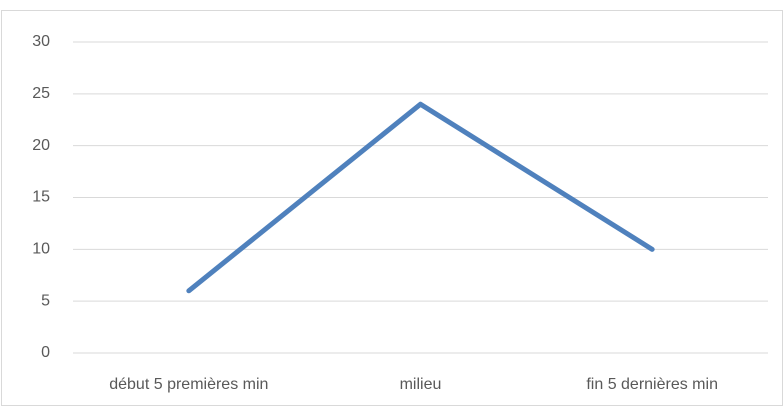  What do you see at coordinates (45, 300) in the screenshot?
I see `y-tick-label: 5` at bounding box center [45, 300].